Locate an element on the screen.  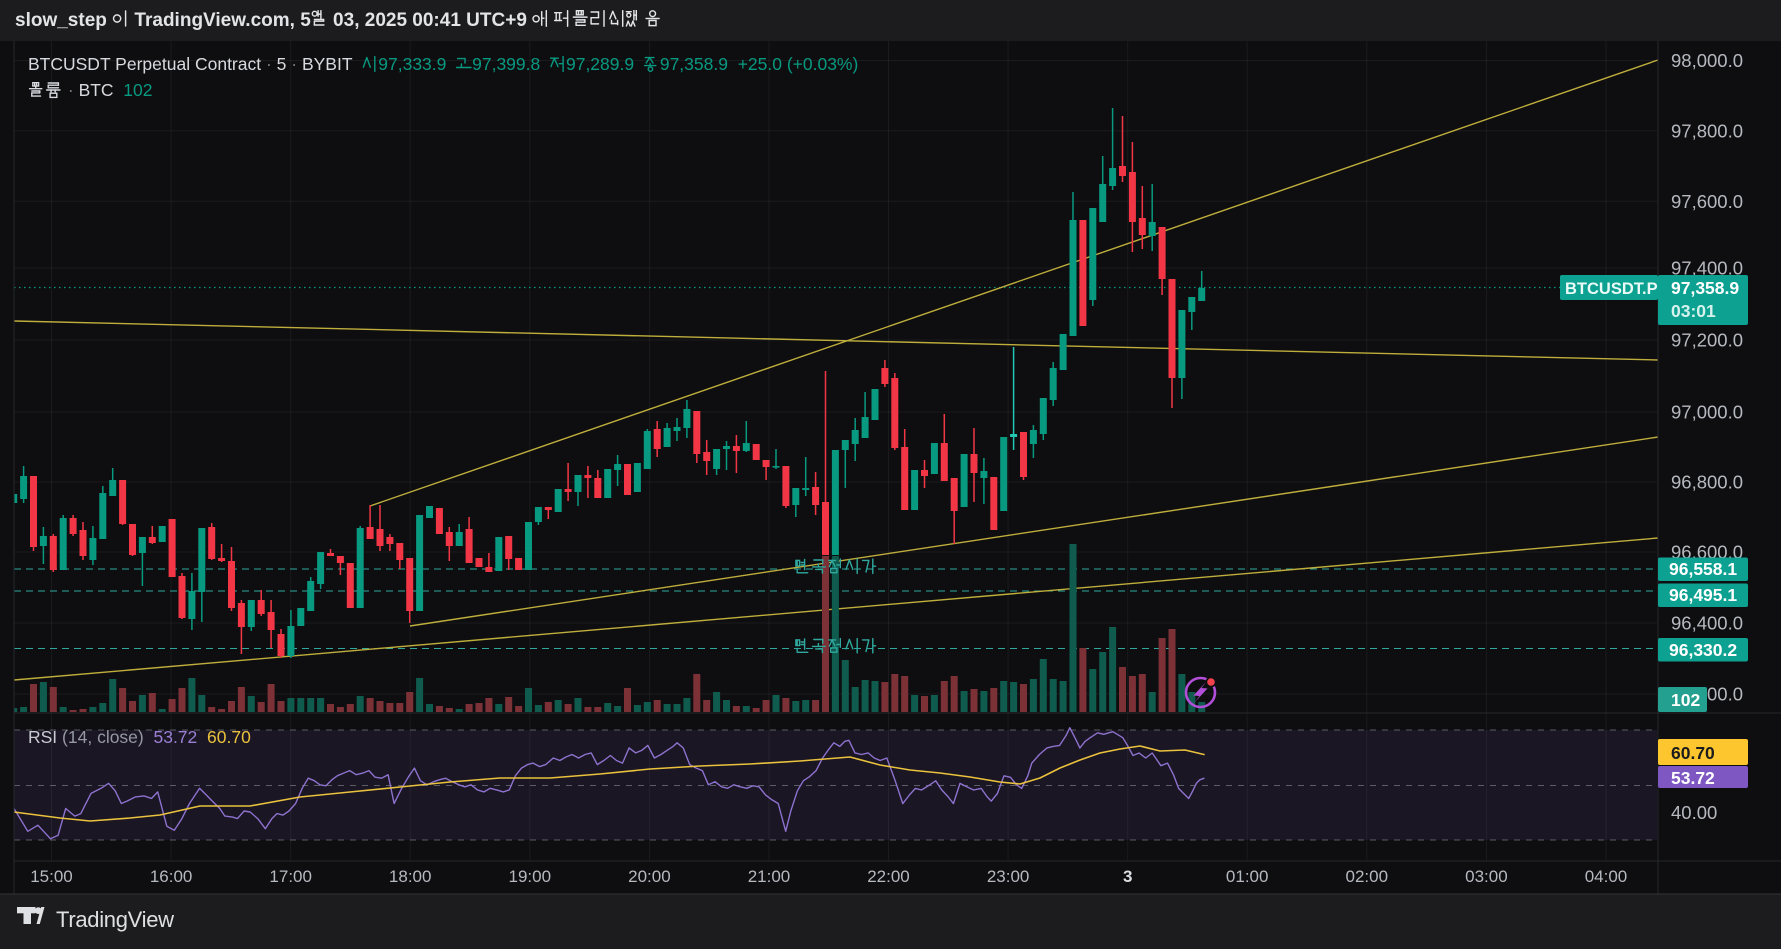
svg-text: 23:00 is located at coordinates (1008, 876).